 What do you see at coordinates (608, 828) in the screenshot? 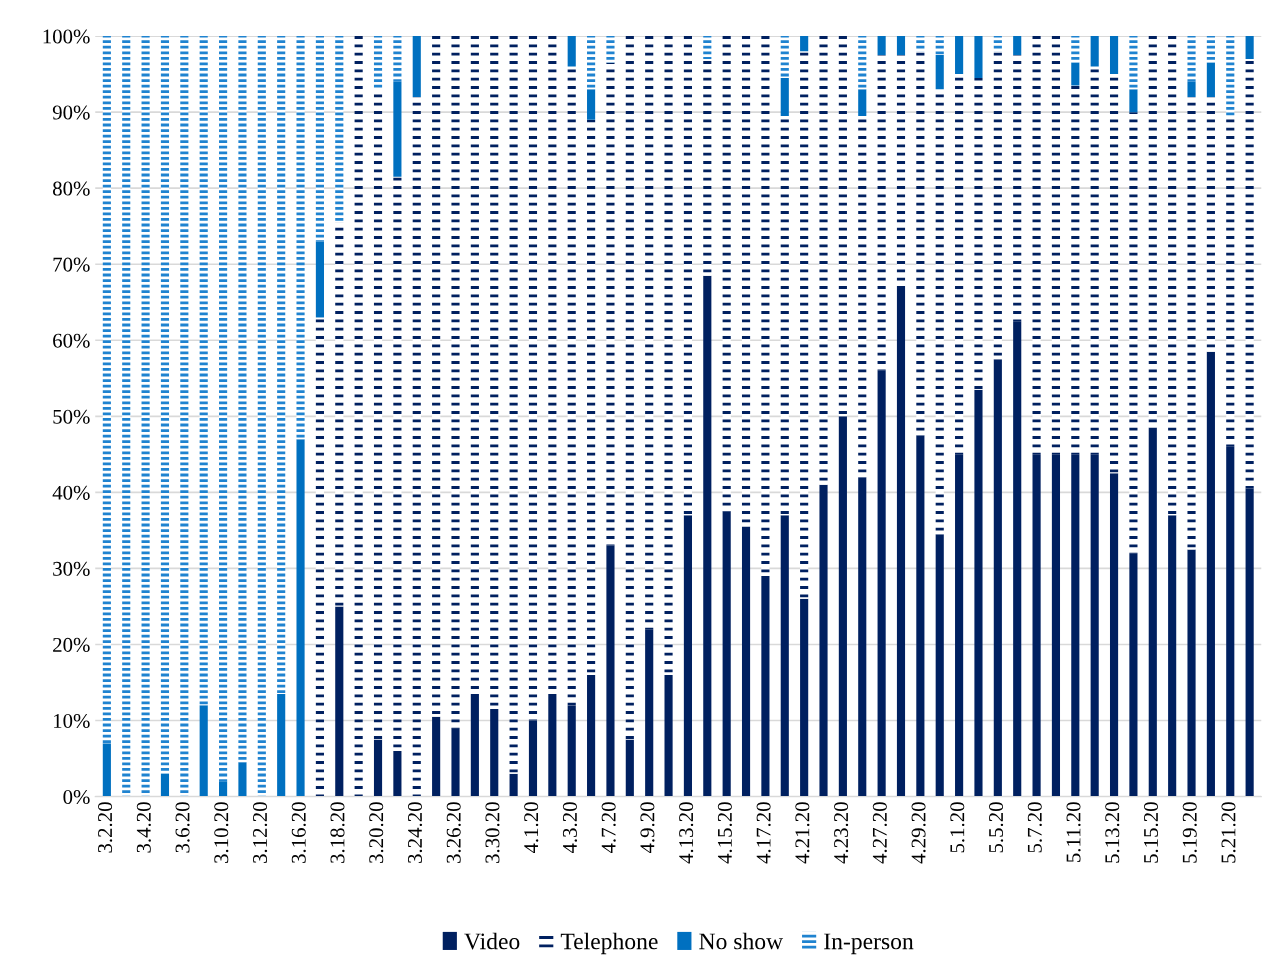
I see `x-tick-label: 4.7.20` at bounding box center [608, 828].